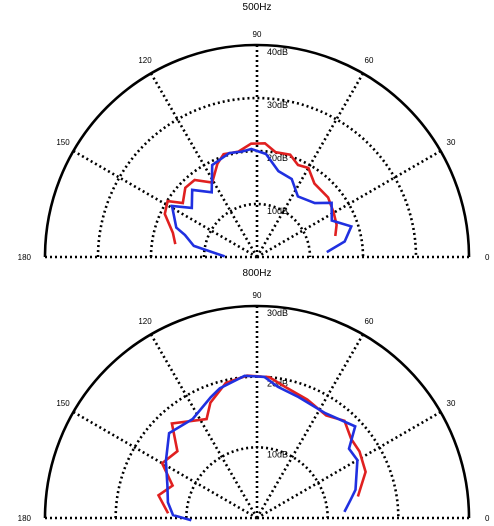 This screenshot has height=526, width=494. Describe the element at coordinates (257, 7) in the screenshot. I see `frequency-label: 500Hz` at that location.